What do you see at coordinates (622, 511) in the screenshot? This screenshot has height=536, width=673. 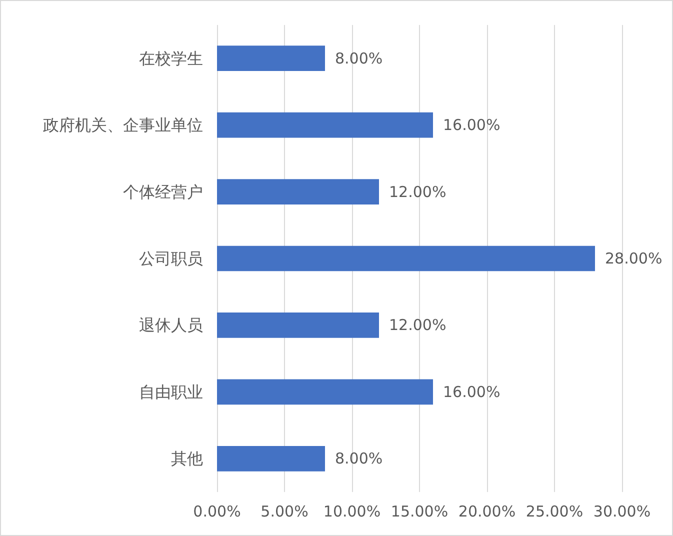 I see `x-tick-label: 30.00%` at bounding box center [622, 511].